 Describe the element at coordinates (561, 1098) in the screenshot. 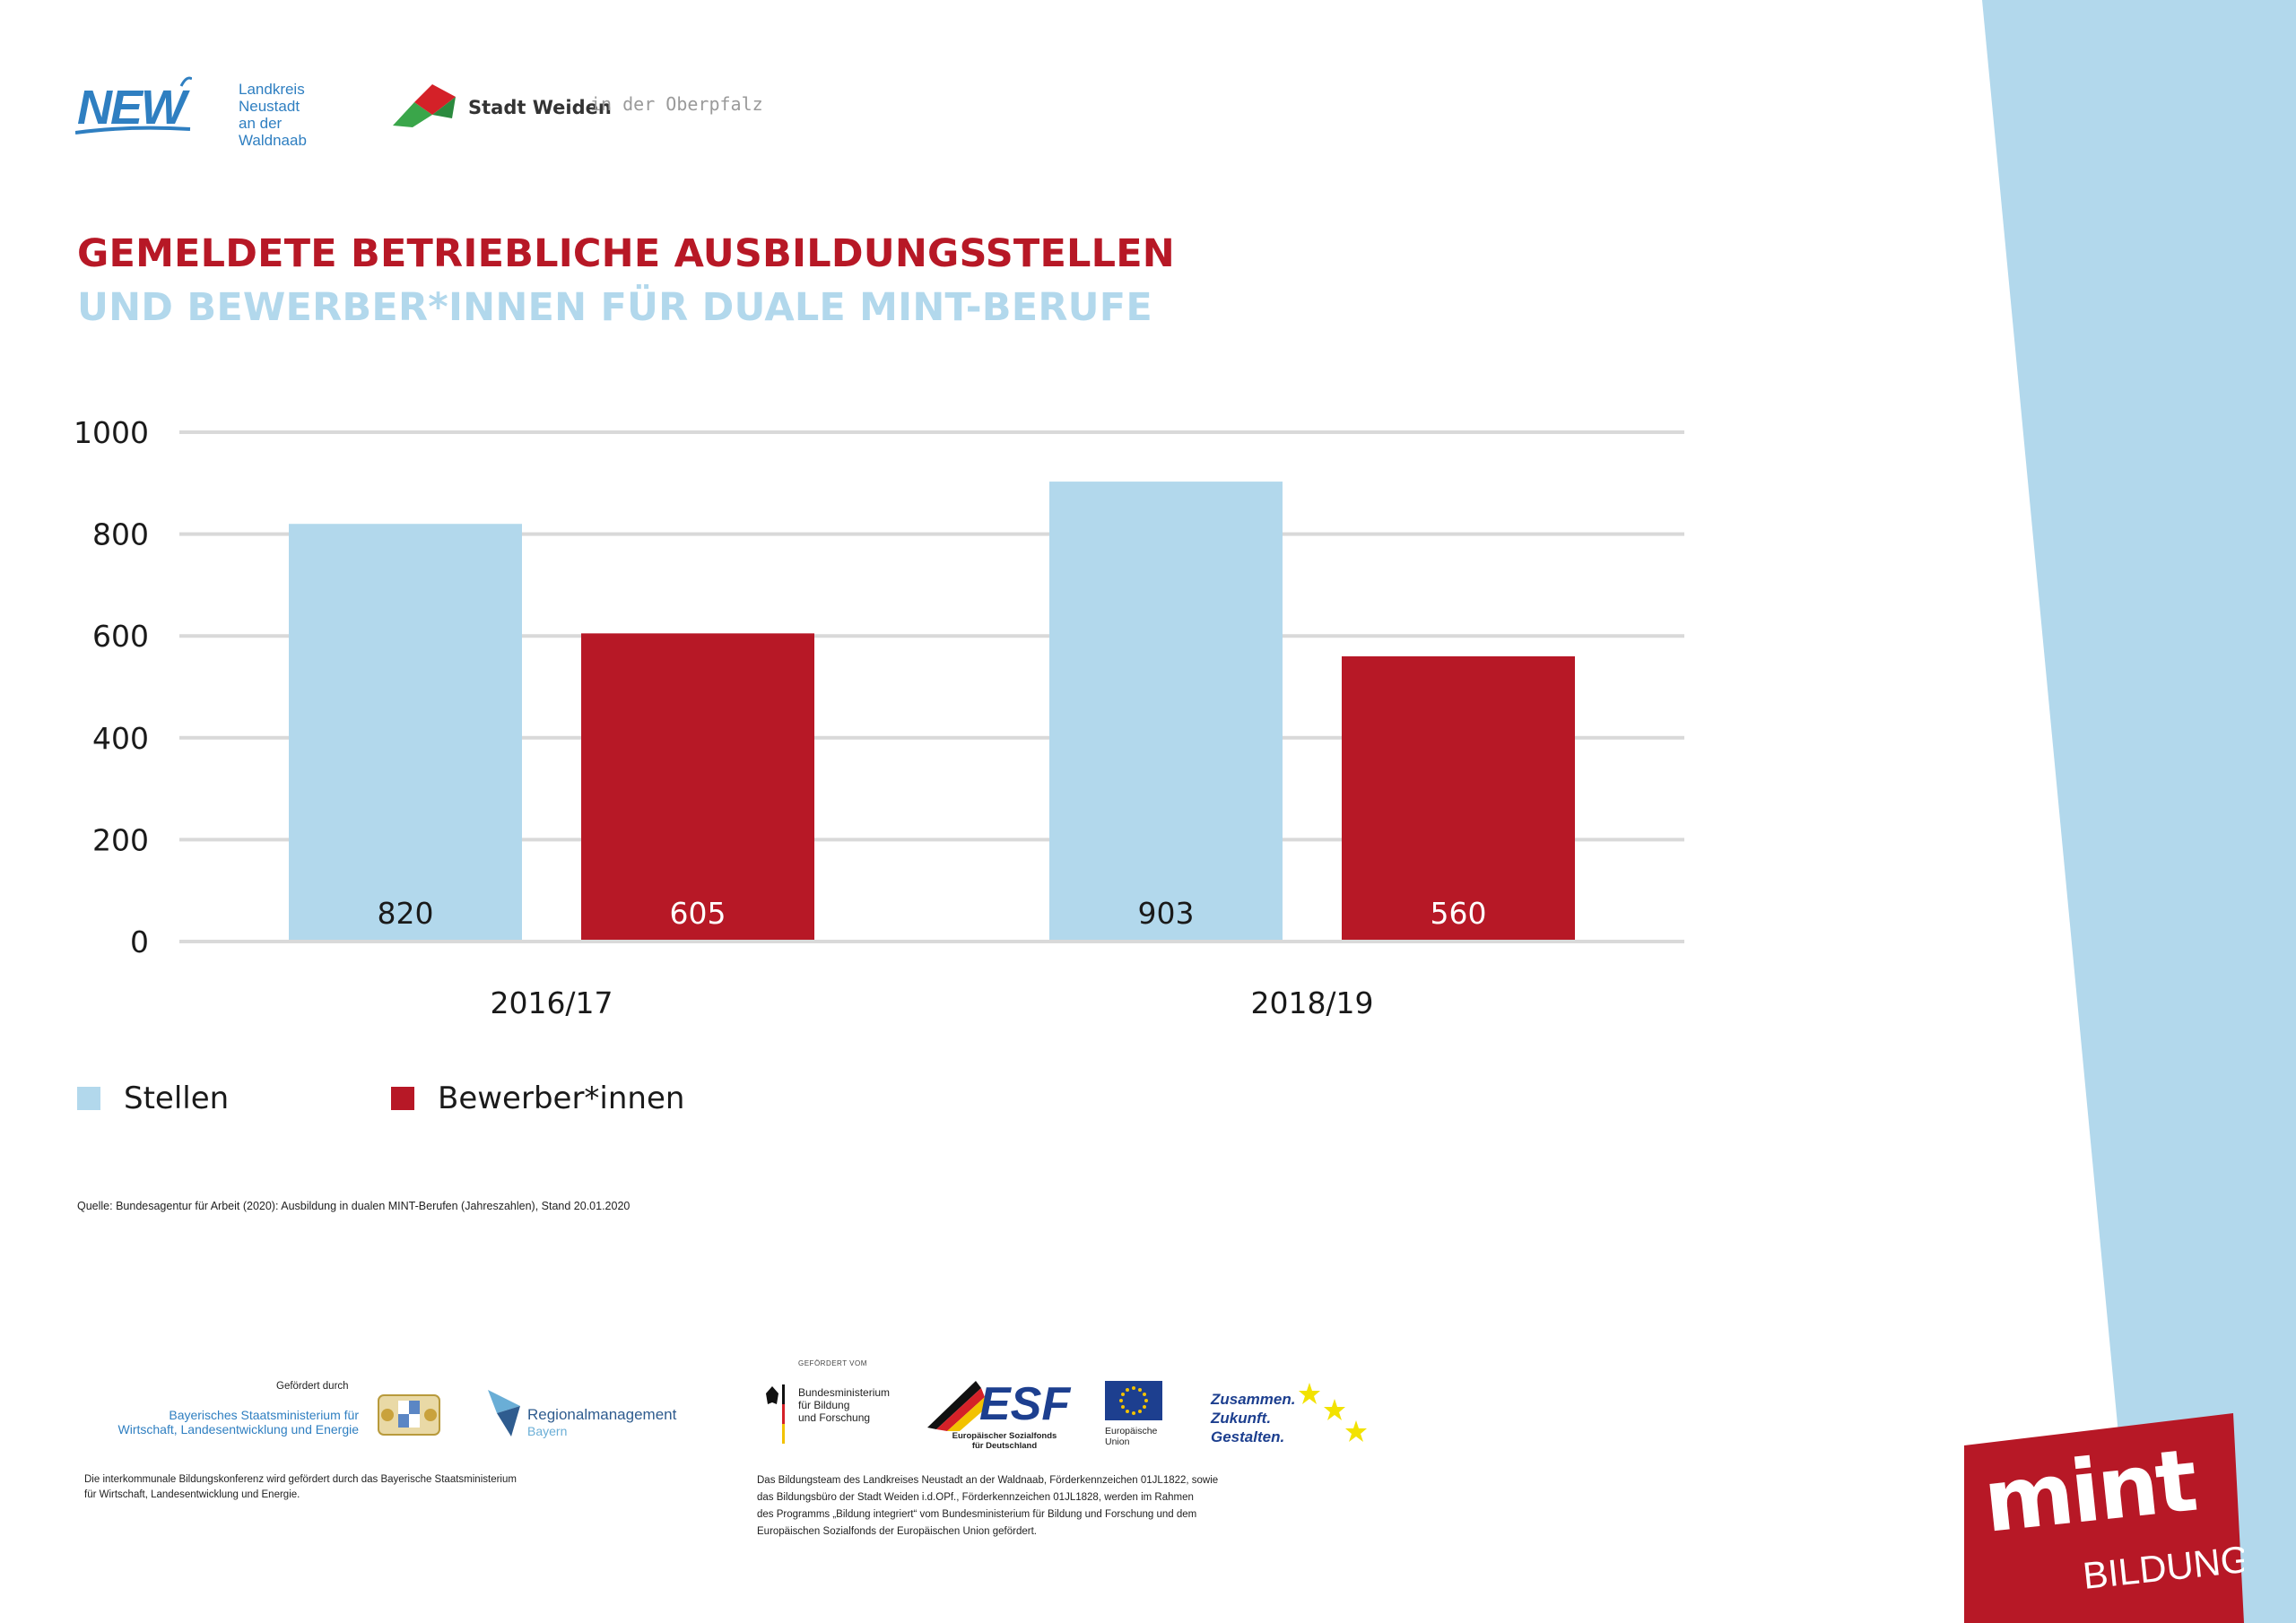

I see `legend-label-bewerber: Bewerber*innen` at that location.